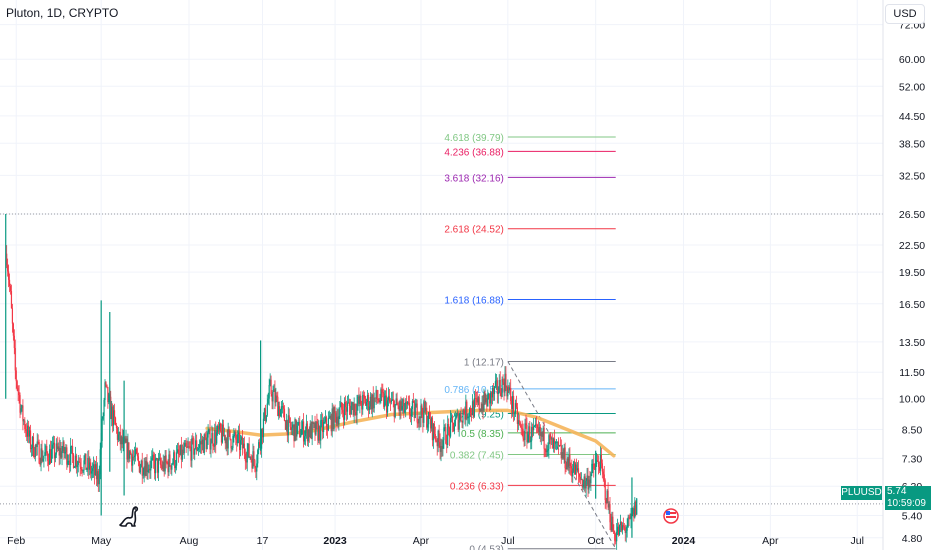 This screenshot has height=550, width=932. What do you see at coordinates (435, 541) in the screenshot?
I see `time-axis: Feb May Aug 17 2023 Apr Jul Oct 2024 Apr Jul` at bounding box center [435, 541].